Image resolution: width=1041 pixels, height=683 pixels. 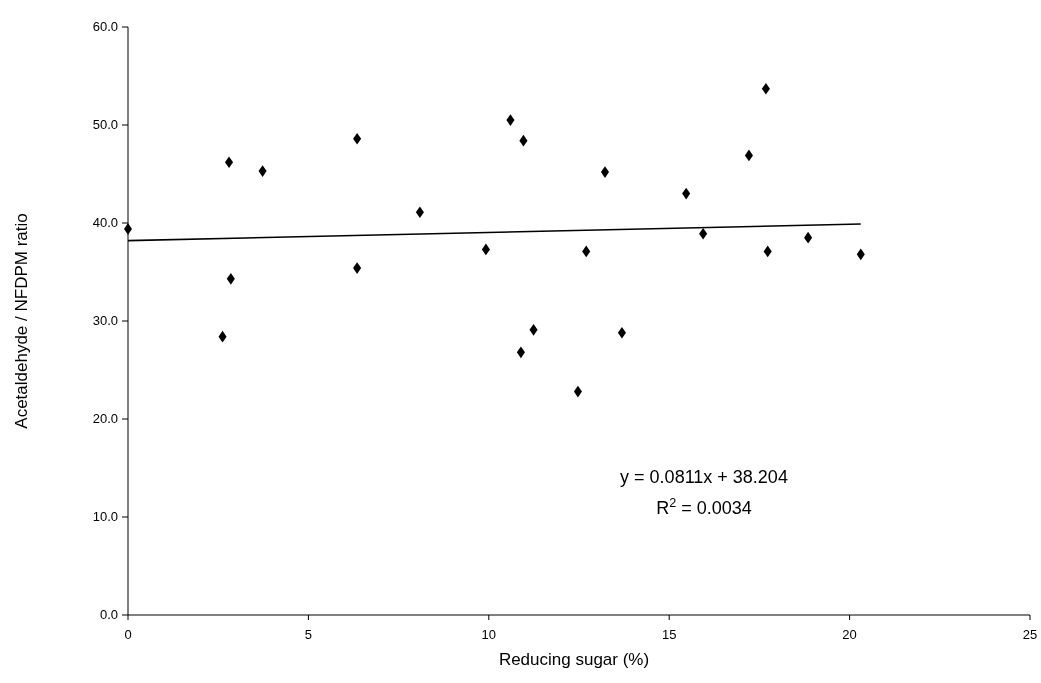 I want to click on y-tick-label: 10.0, so click(x=105, y=516).